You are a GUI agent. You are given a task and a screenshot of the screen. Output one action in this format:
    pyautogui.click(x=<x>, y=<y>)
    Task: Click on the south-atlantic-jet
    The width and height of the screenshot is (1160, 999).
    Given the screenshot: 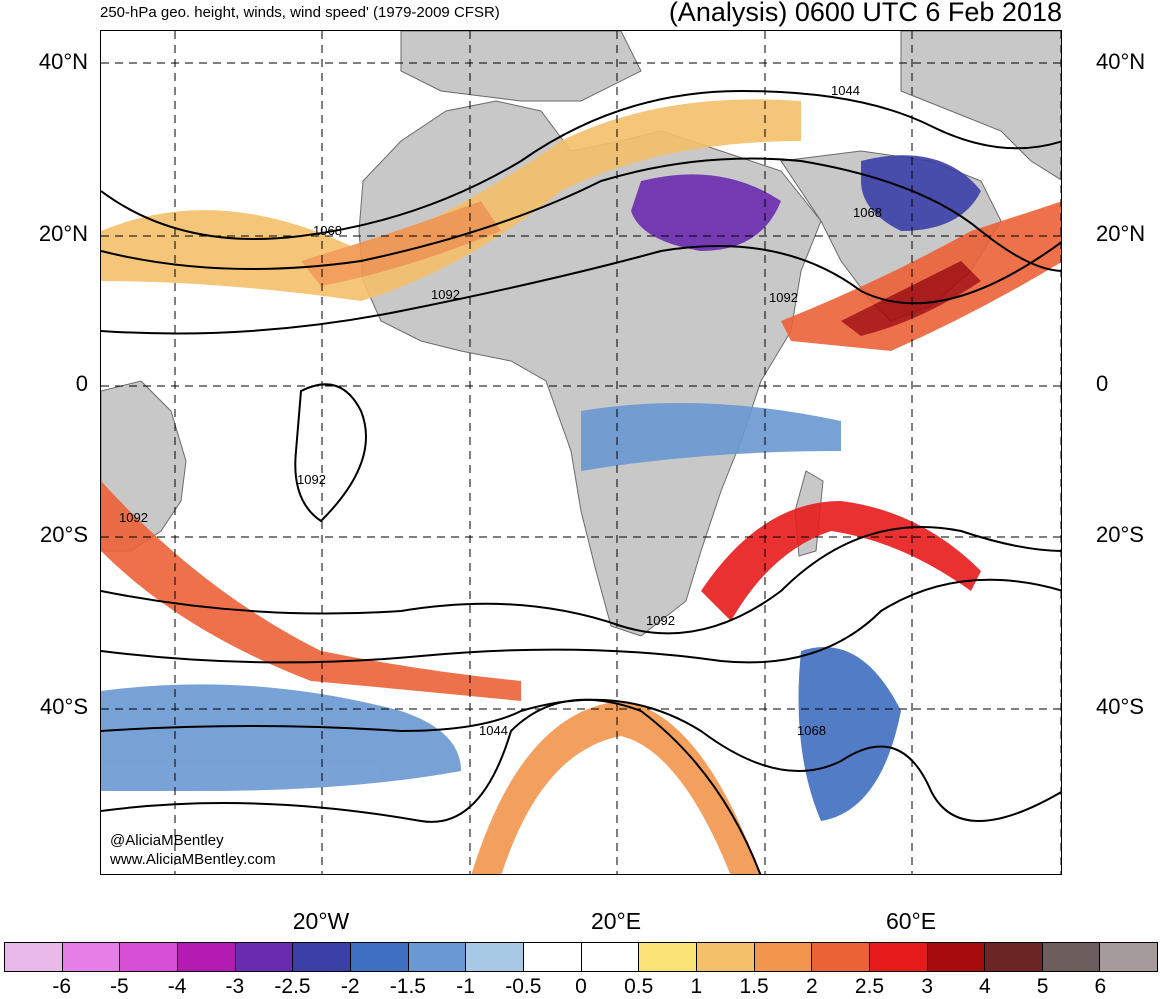 What is the action you would take?
    pyautogui.click(x=311, y=591)
    